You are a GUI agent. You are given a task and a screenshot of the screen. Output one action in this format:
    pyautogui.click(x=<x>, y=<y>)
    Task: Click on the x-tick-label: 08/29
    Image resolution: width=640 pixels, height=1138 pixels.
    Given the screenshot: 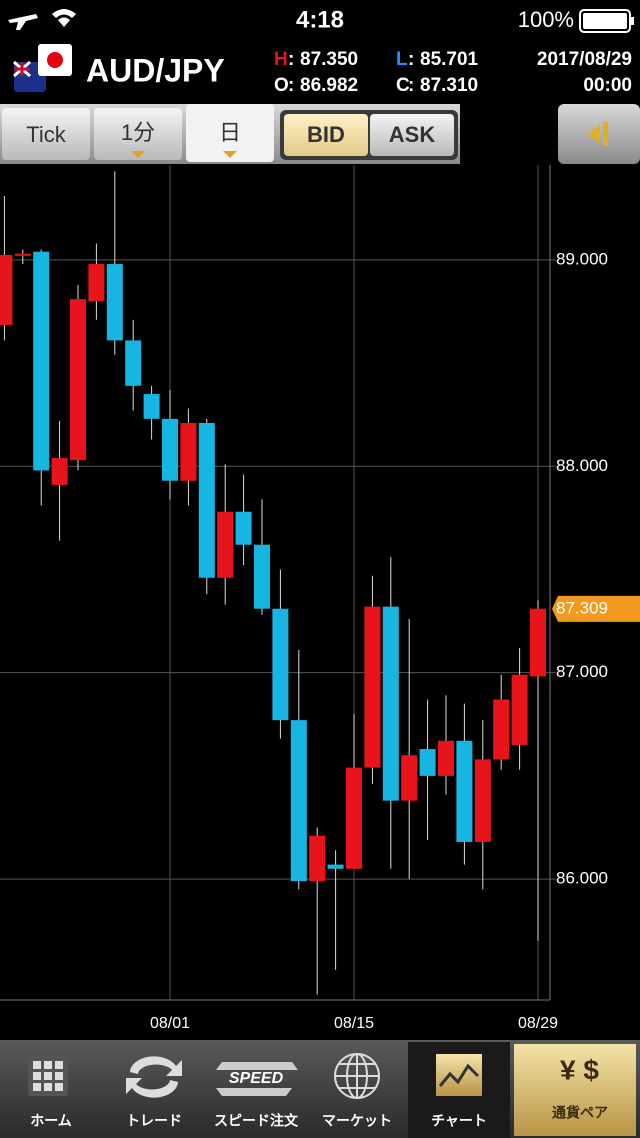 What is the action you would take?
    pyautogui.click(x=538, y=1023)
    